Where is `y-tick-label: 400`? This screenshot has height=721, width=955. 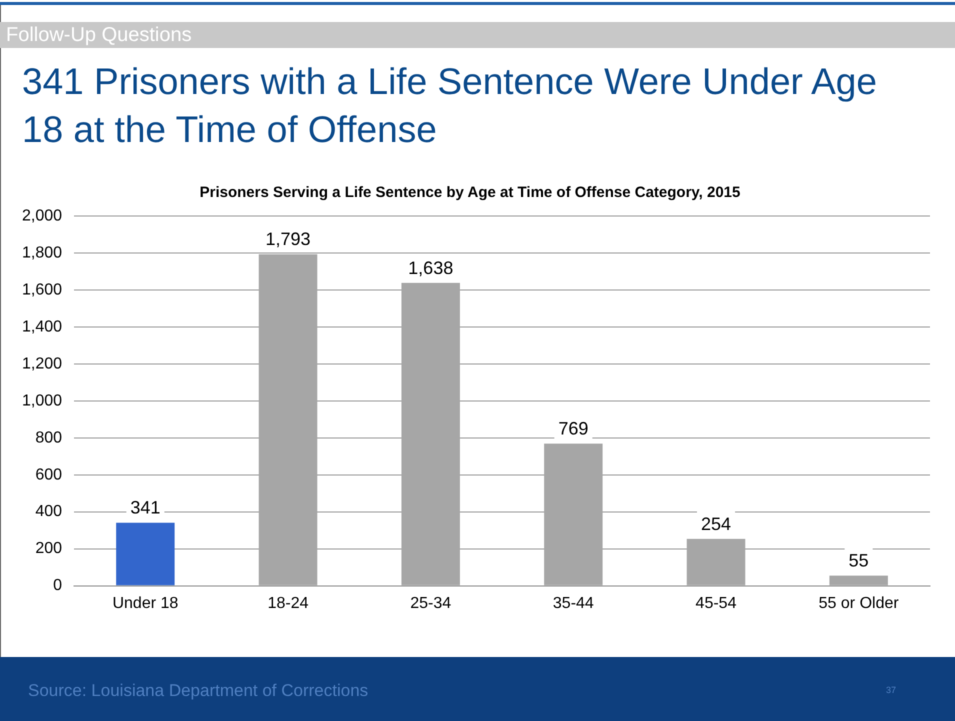 y-tick-label: 400 is located at coordinates (48, 511).